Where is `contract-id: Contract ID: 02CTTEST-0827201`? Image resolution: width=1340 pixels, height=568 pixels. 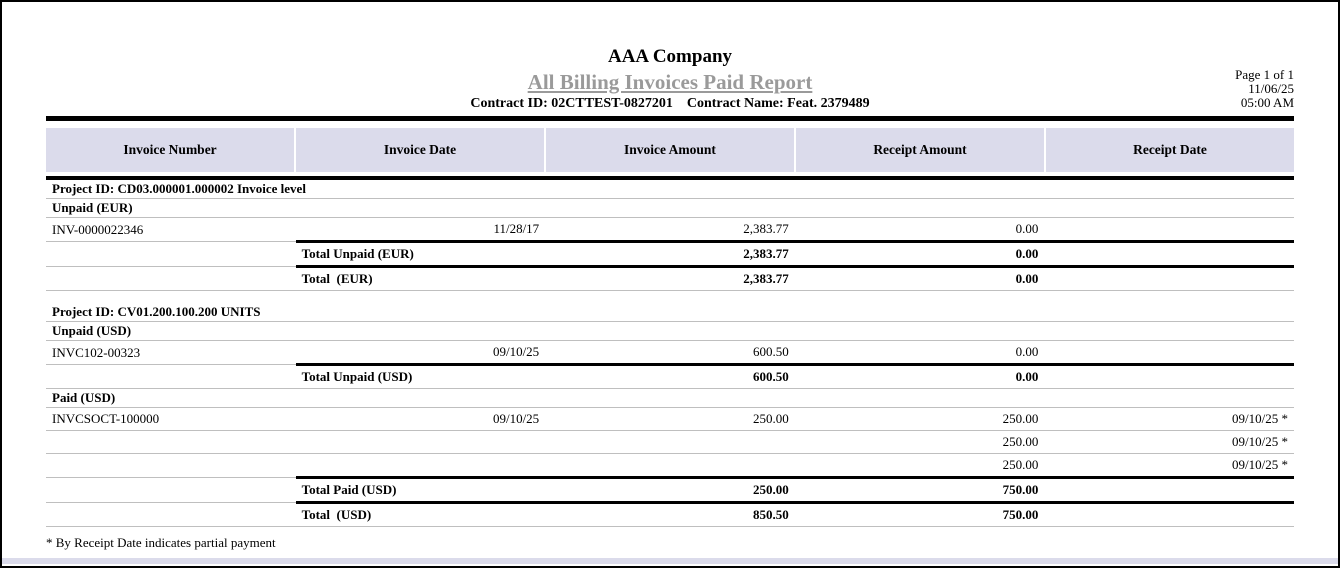
contract-id: Contract ID: 02CTTEST-0827201 is located at coordinates (571, 103).